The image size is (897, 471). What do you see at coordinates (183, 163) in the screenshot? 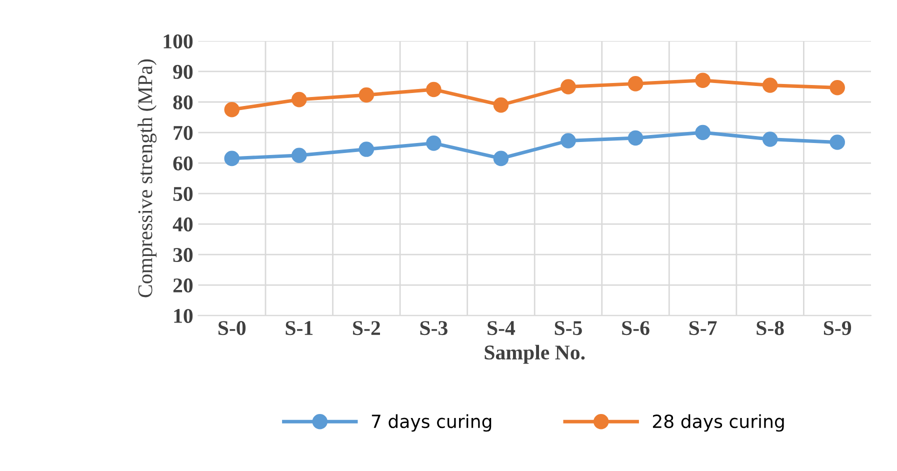
I see `y-tick-label: 60` at bounding box center [183, 163].